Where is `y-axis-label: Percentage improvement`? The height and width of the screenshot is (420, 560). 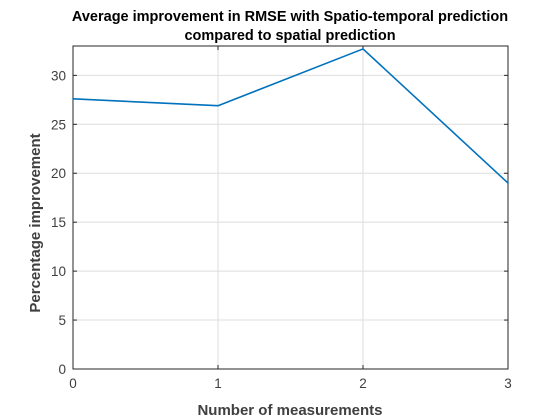
y-axis-label: Percentage improvement is located at coordinates (35, 222).